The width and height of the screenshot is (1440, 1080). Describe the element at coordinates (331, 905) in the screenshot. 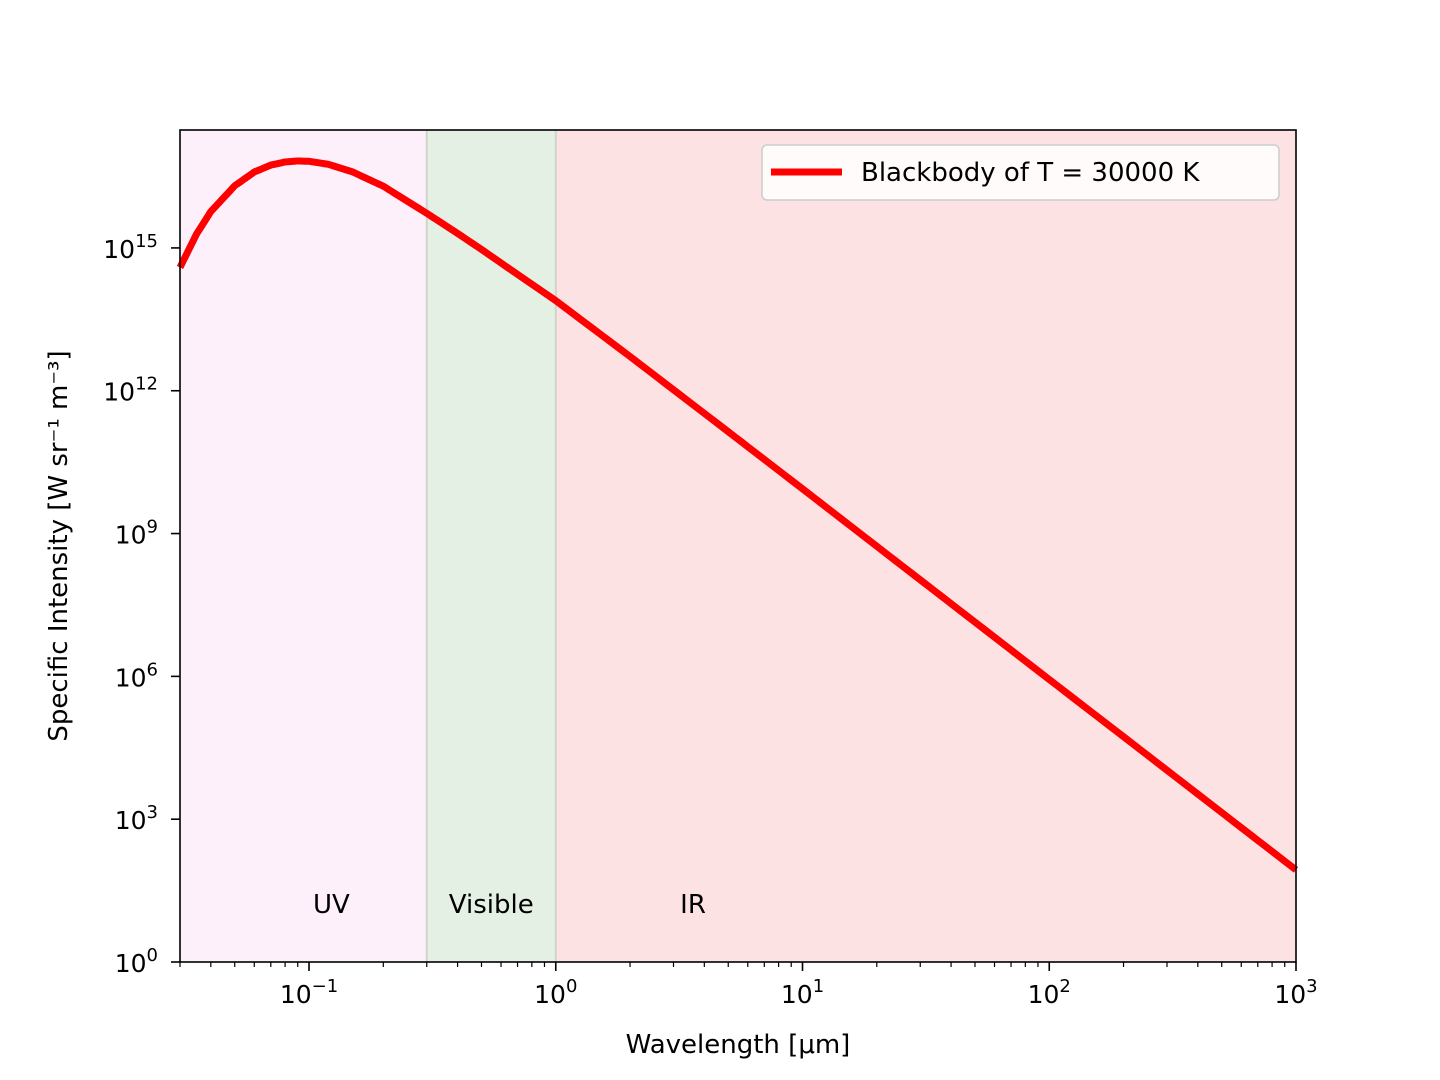

I see `region-label-uv: UV` at that location.